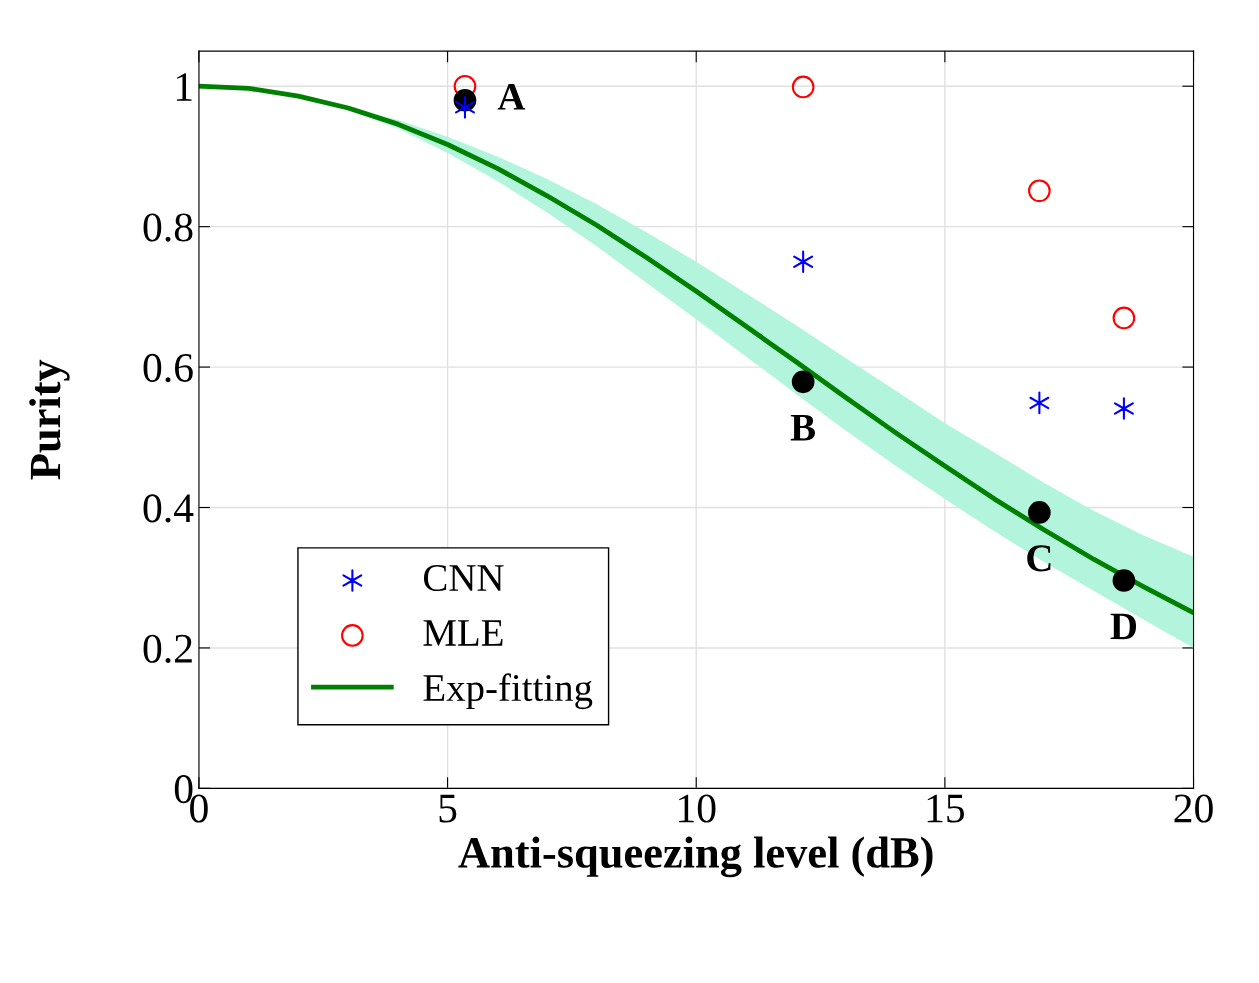  What do you see at coordinates (508, 691) in the screenshot?
I see `legend-label: Exp-fitting` at bounding box center [508, 691].